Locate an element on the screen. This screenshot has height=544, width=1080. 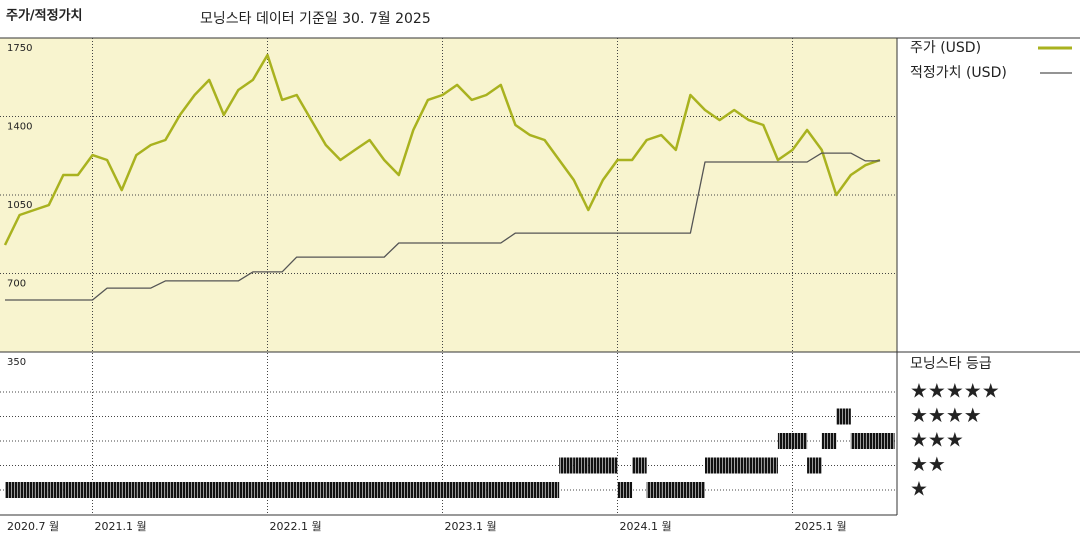
x-tick-label: 2025.1 월 is located at coordinates (821, 526).